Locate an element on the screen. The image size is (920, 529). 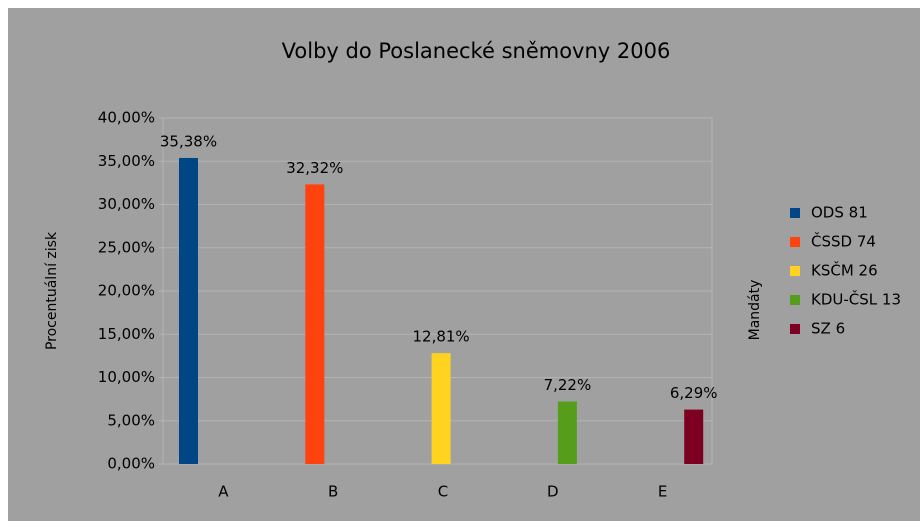
y-tick-label: 20,00% is located at coordinates (126, 291).